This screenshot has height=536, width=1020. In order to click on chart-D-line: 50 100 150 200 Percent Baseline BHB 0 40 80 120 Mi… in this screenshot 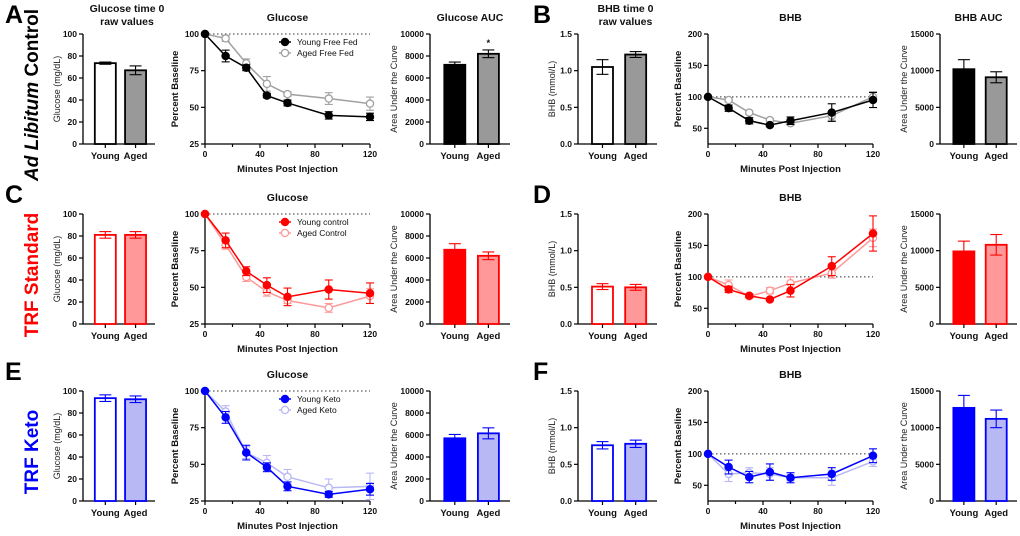, I will do `click(776, 273)`.